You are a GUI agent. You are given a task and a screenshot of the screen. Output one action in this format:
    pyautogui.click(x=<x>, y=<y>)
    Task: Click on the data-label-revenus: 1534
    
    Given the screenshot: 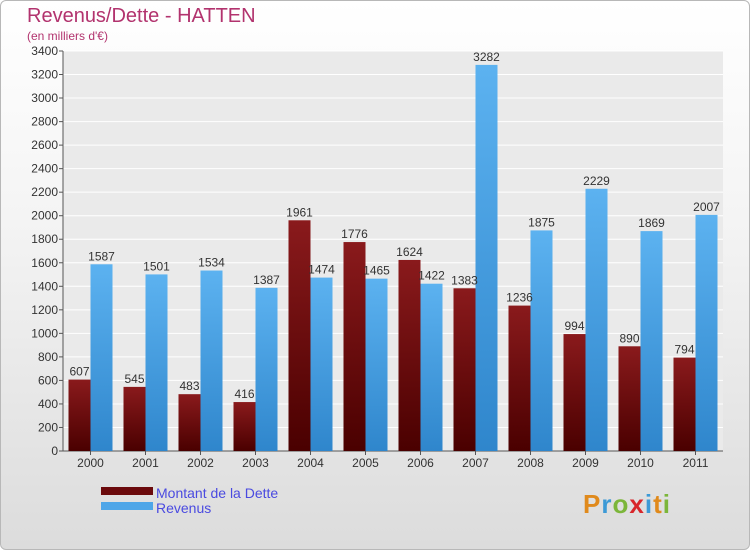 What is the action you would take?
    pyautogui.click(x=211, y=263)
    